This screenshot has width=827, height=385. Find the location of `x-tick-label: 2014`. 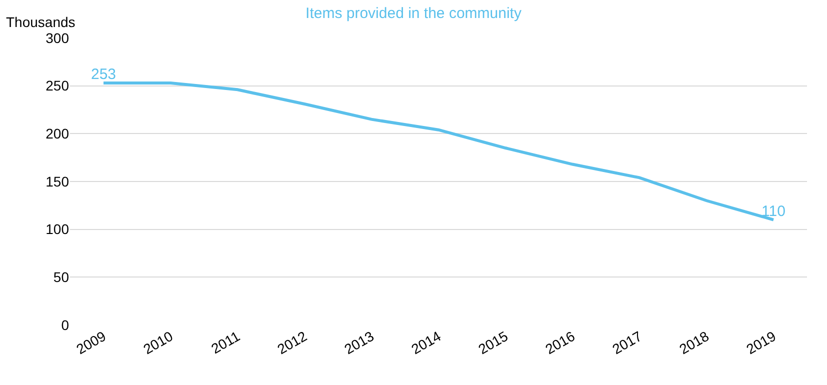

x-tick-label: 2014 is located at coordinates (426, 343).